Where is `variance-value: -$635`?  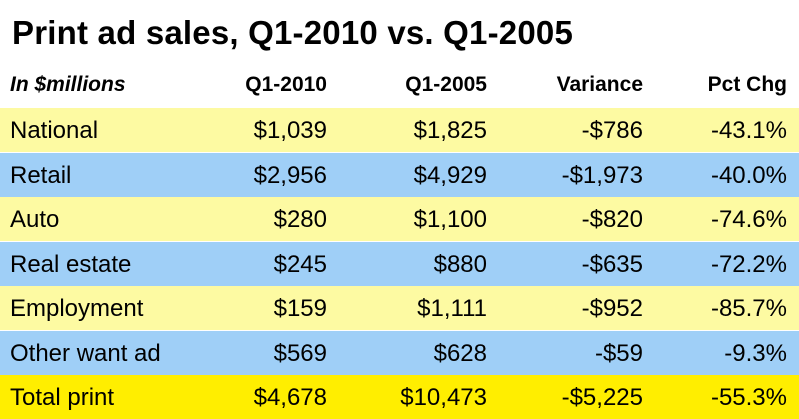
variance-value: -$635 is located at coordinates (612, 264).